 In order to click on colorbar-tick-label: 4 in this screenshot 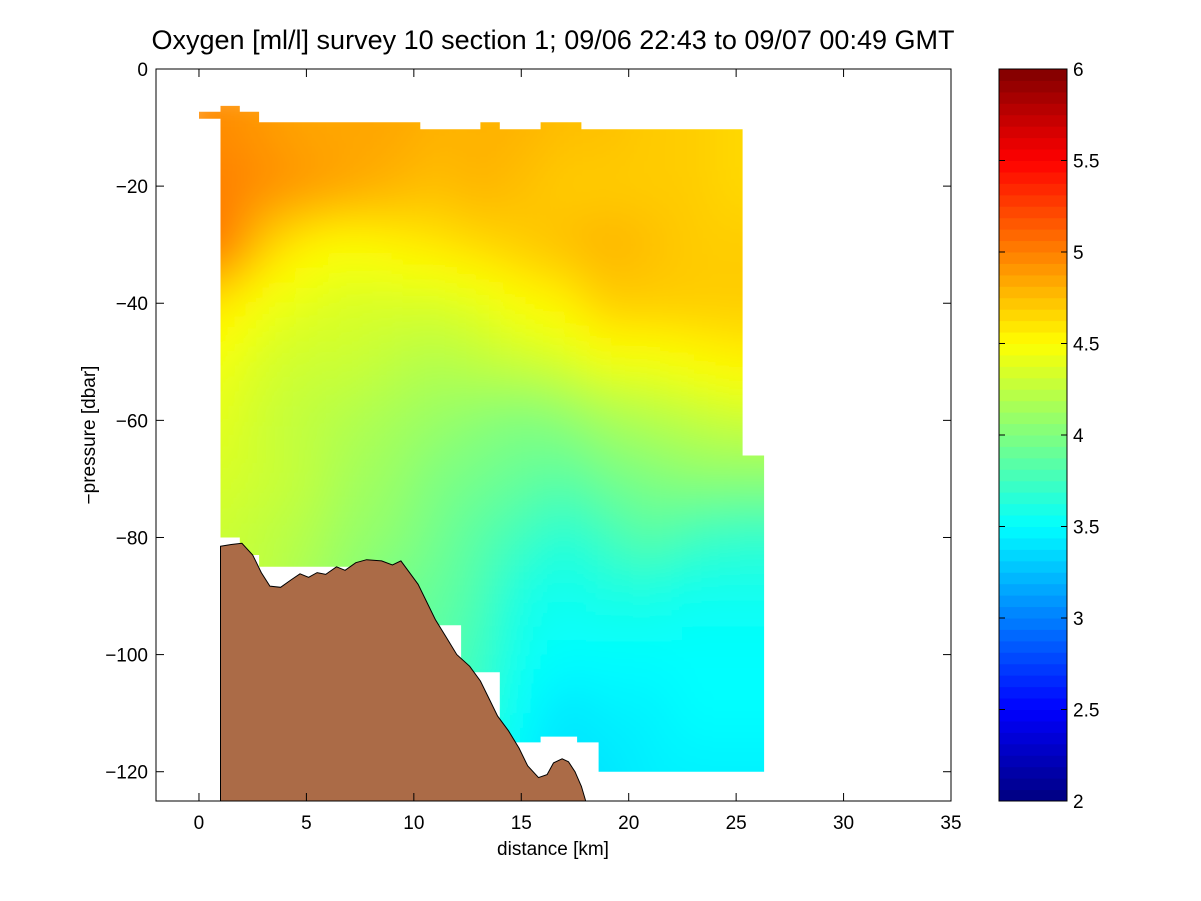, I will do `click(1078, 436)`.